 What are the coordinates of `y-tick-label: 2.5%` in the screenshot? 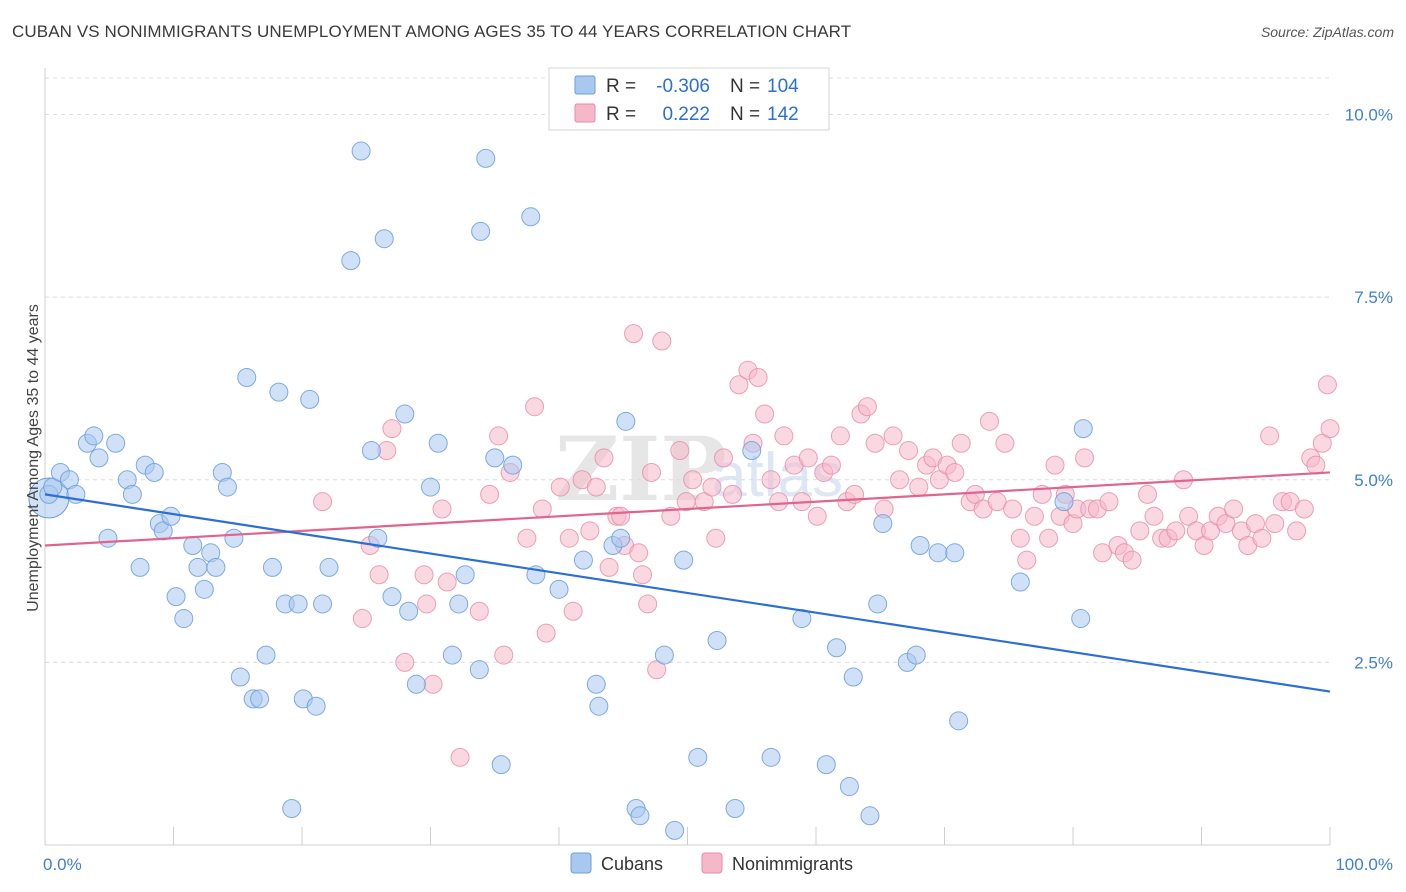 It's located at (1373, 662).